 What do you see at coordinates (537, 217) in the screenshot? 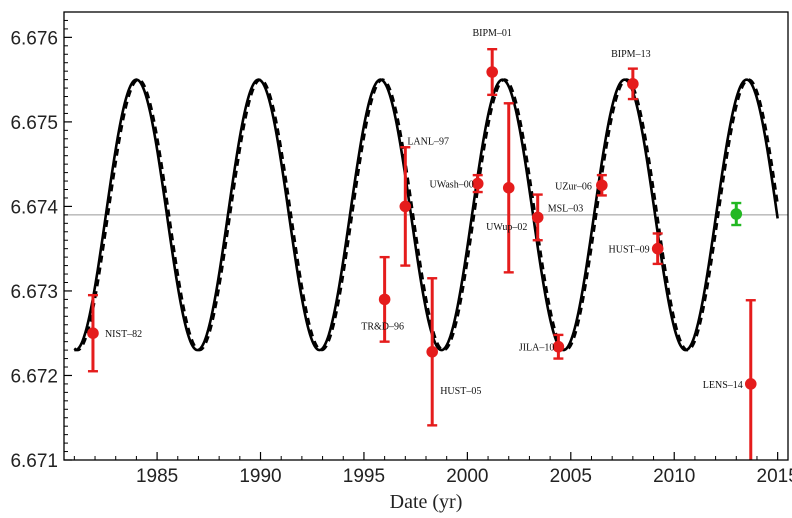
I see `point-0-7-marker` at bounding box center [537, 217].